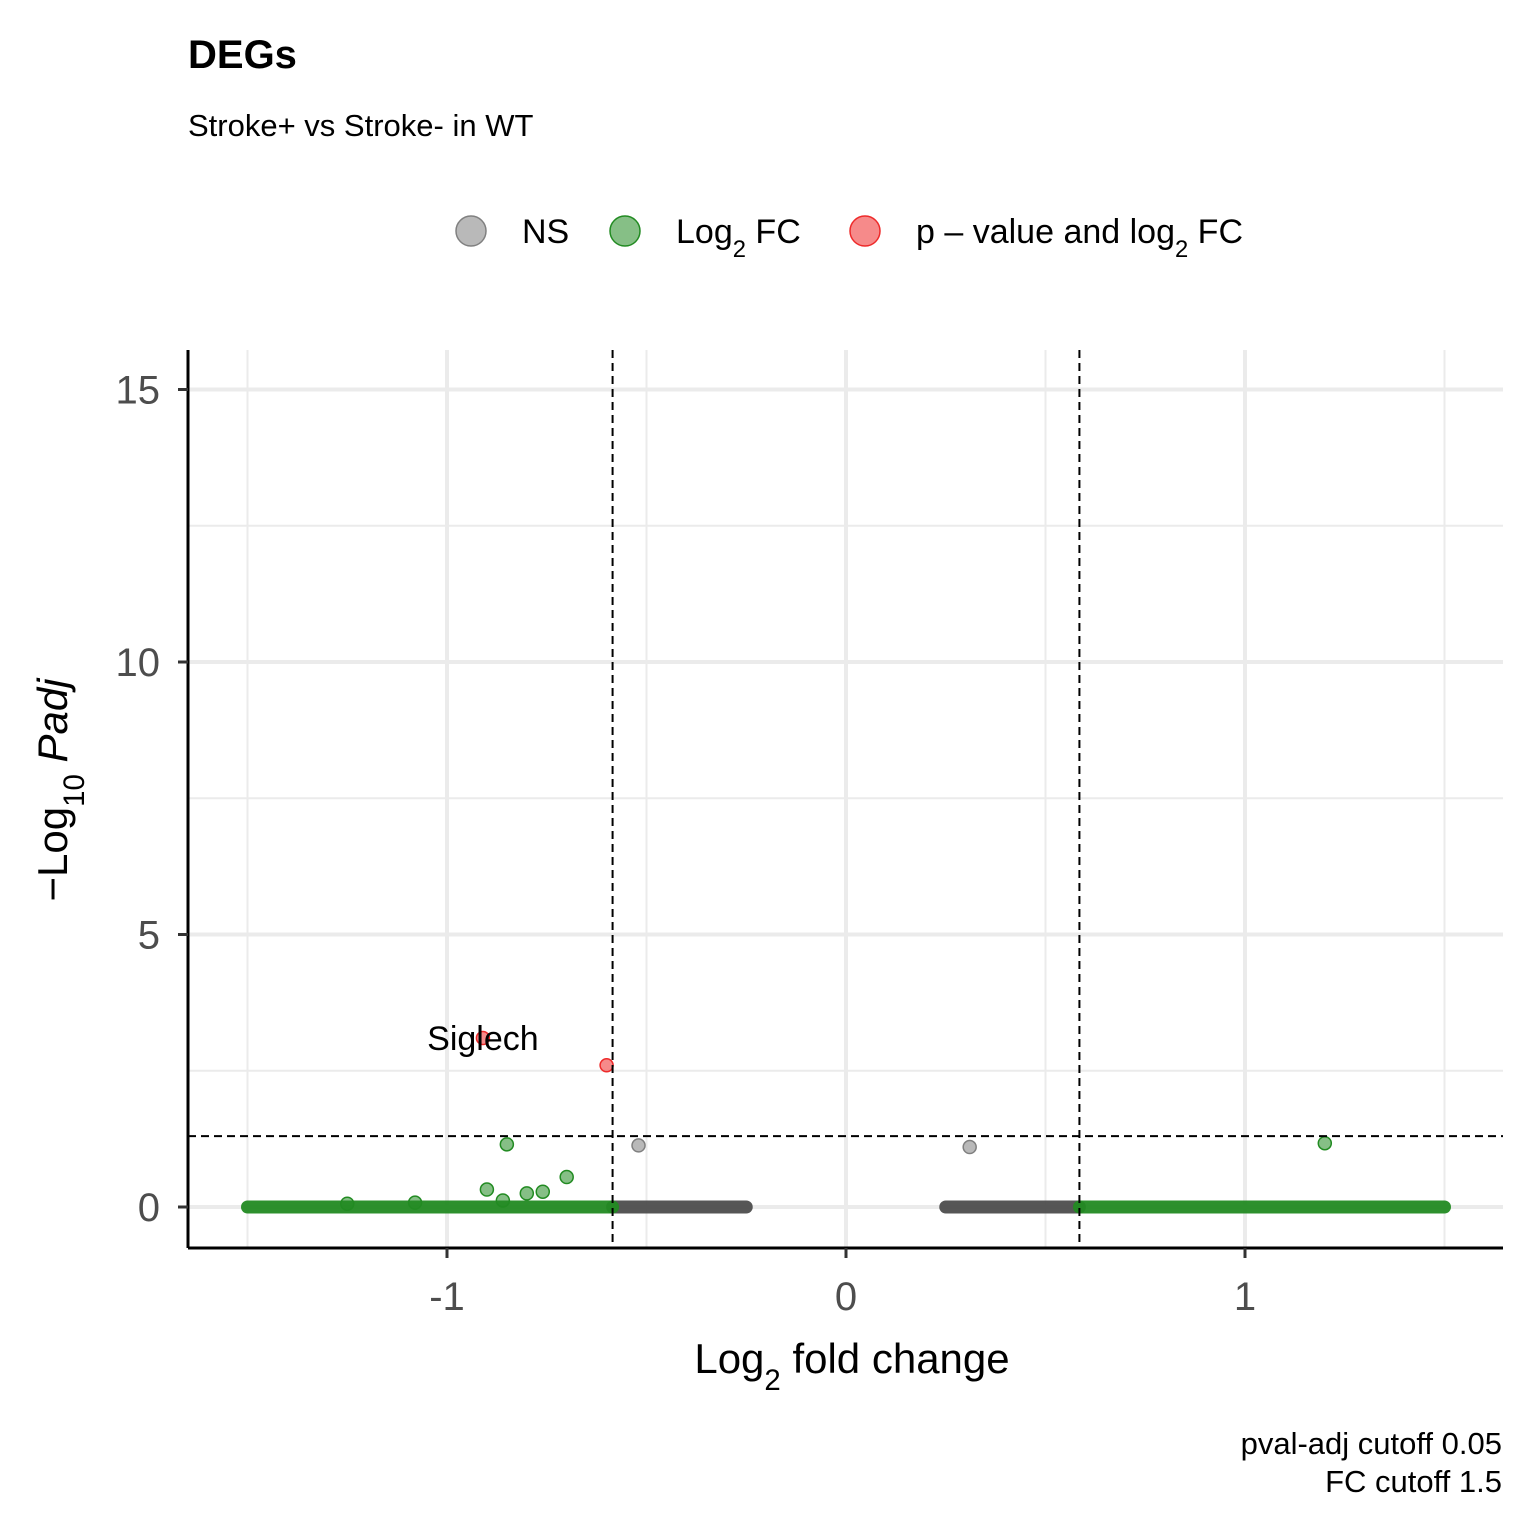 Image resolution: width=1536 pixels, height=1536 pixels. Describe the element at coordinates (360, 125) in the screenshot. I see `chart-subtitle: Stroke+ vs Stroke- in WT` at that location.